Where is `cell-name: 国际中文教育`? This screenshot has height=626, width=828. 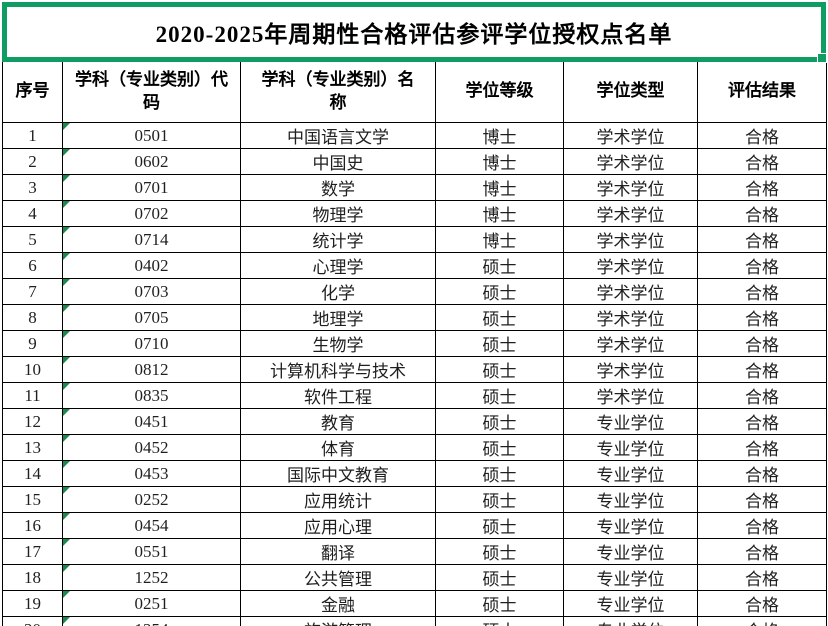
cell-name: 国际中文教育 is located at coordinates (338, 473).